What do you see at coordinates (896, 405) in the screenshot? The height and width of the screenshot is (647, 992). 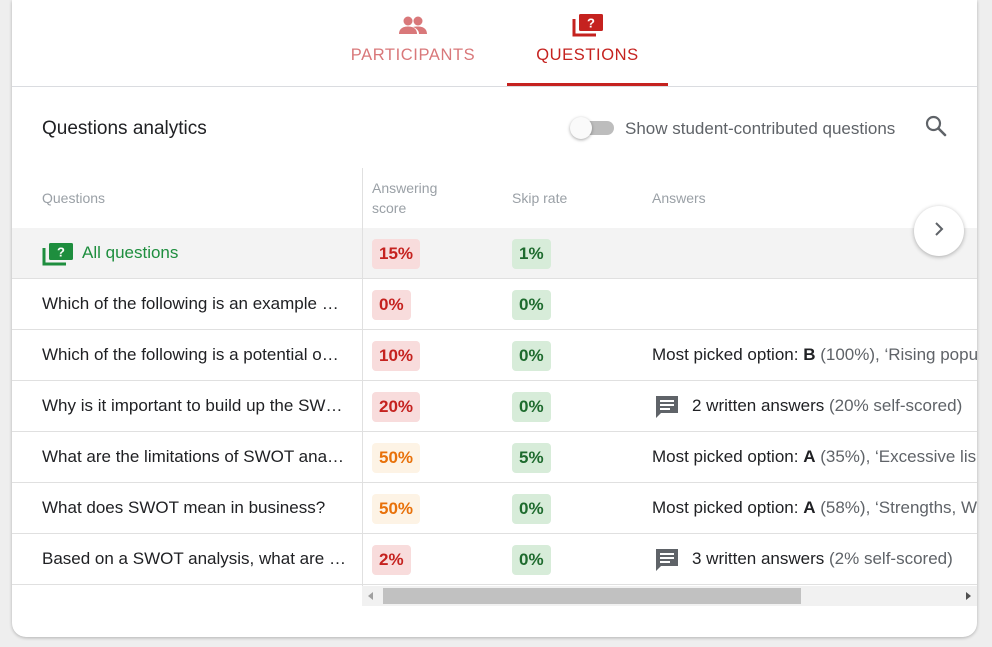 I see `answer-detail: (20% self-scored)` at bounding box center [896, 405].